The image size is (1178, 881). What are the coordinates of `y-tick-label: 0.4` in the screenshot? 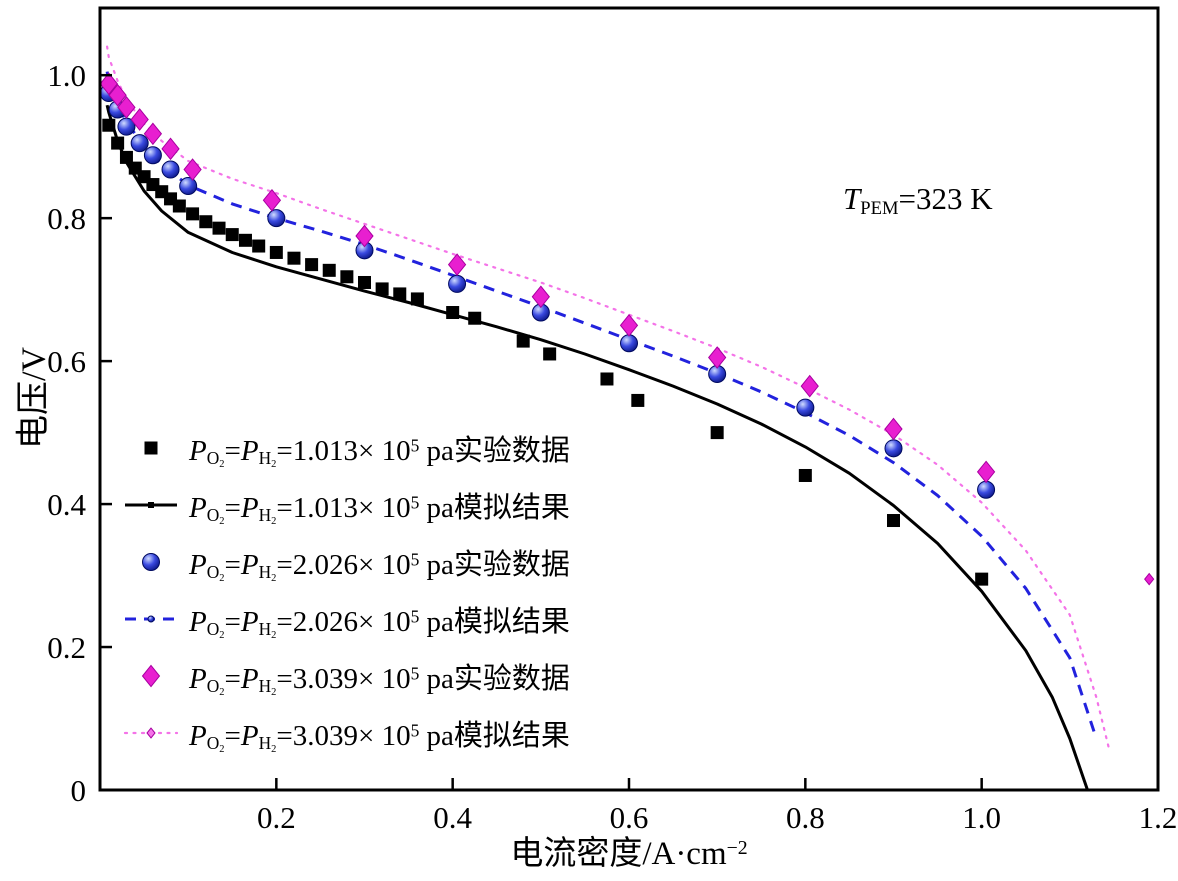 It's located at (66, 504).